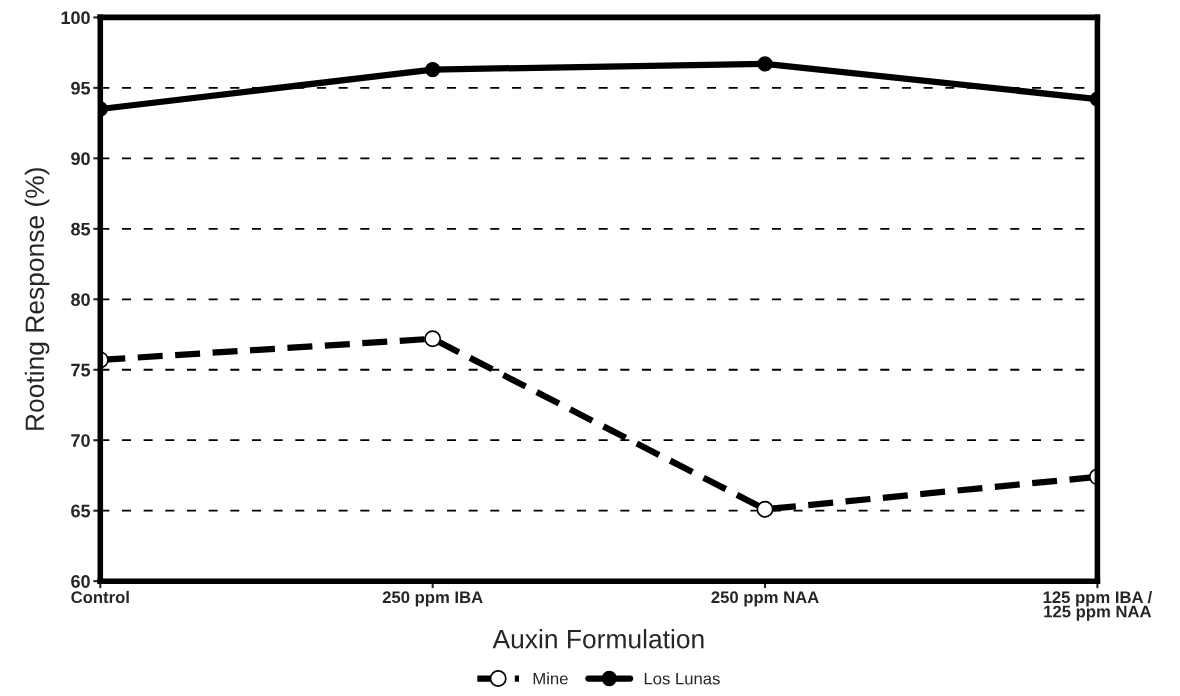  Describe the element at coordinates (765, 599) in the screenshot. I see `x-tick-label: 250 ppm NAA` at that location.